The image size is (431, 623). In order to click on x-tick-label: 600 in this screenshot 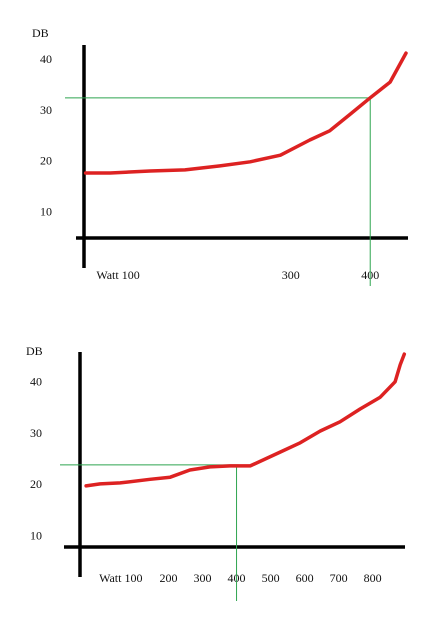, I will do `click(305, 578)`.